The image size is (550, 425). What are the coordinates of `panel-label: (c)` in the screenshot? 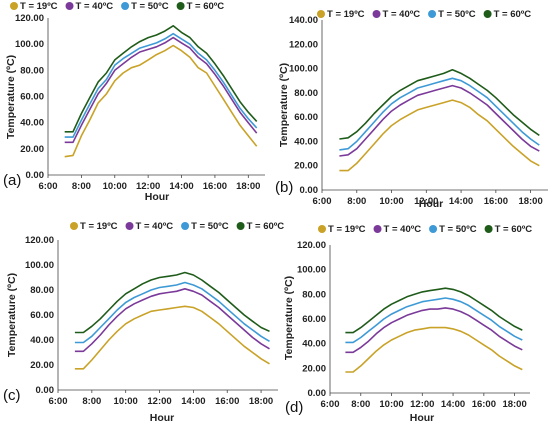 It's located at (12, 395).